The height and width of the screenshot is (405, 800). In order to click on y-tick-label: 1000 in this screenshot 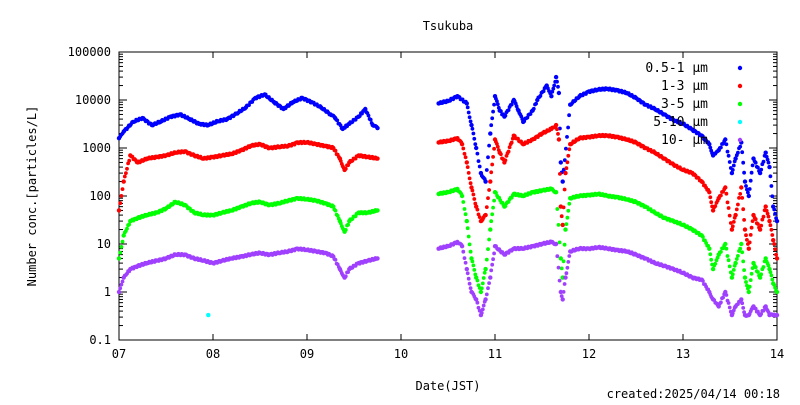, I will do `click(96, 148)`.